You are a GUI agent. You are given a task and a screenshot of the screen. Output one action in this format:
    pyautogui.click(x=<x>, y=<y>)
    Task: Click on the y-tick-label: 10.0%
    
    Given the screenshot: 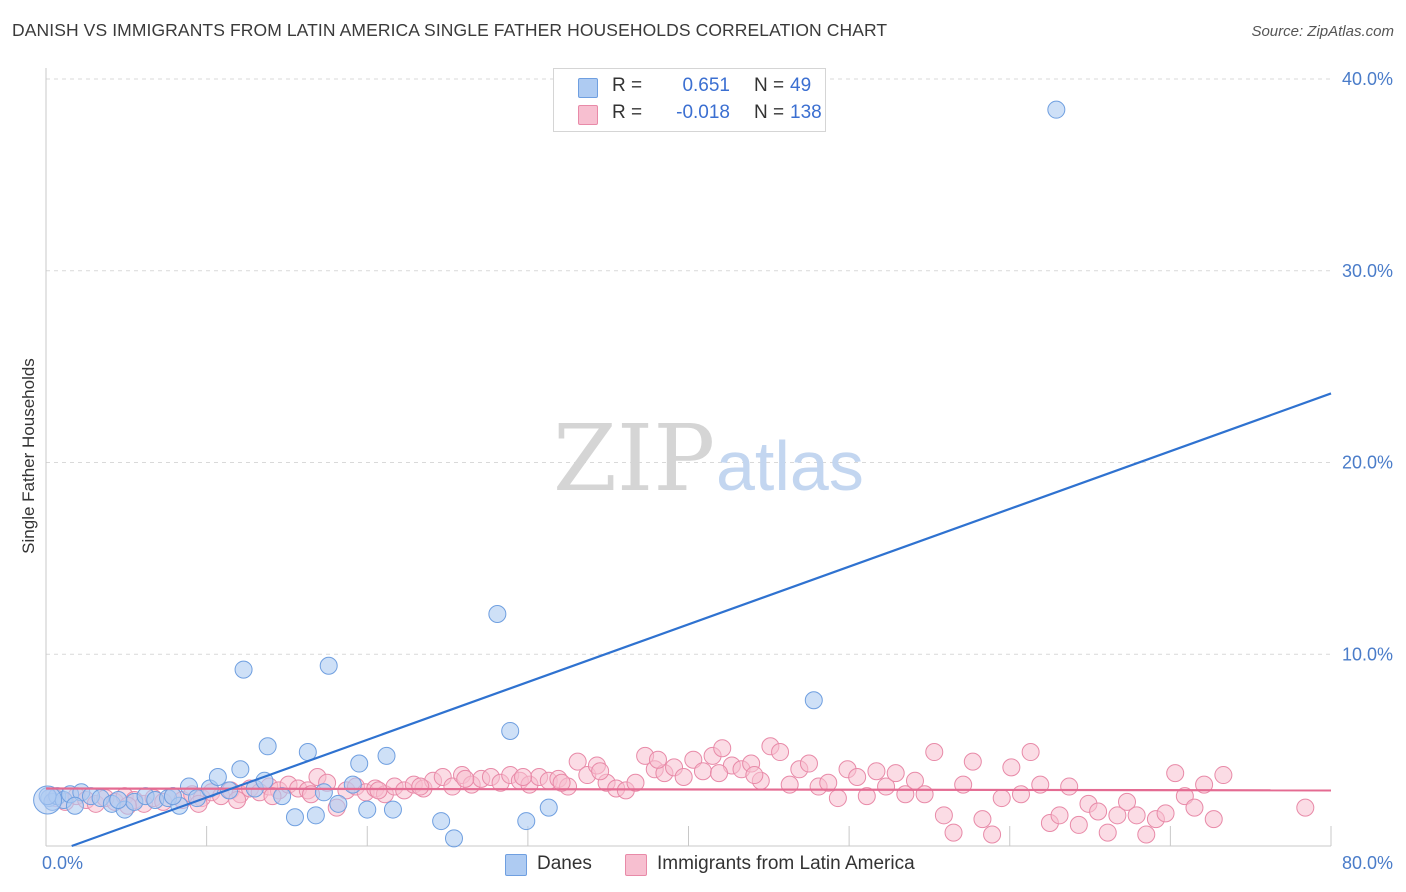 What is the action you would take?
    pyautogui.click(x=1367, y=654)
    